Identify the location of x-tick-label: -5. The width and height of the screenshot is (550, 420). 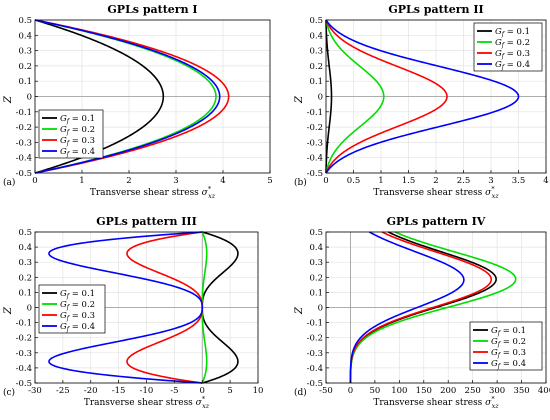
(174, 391).